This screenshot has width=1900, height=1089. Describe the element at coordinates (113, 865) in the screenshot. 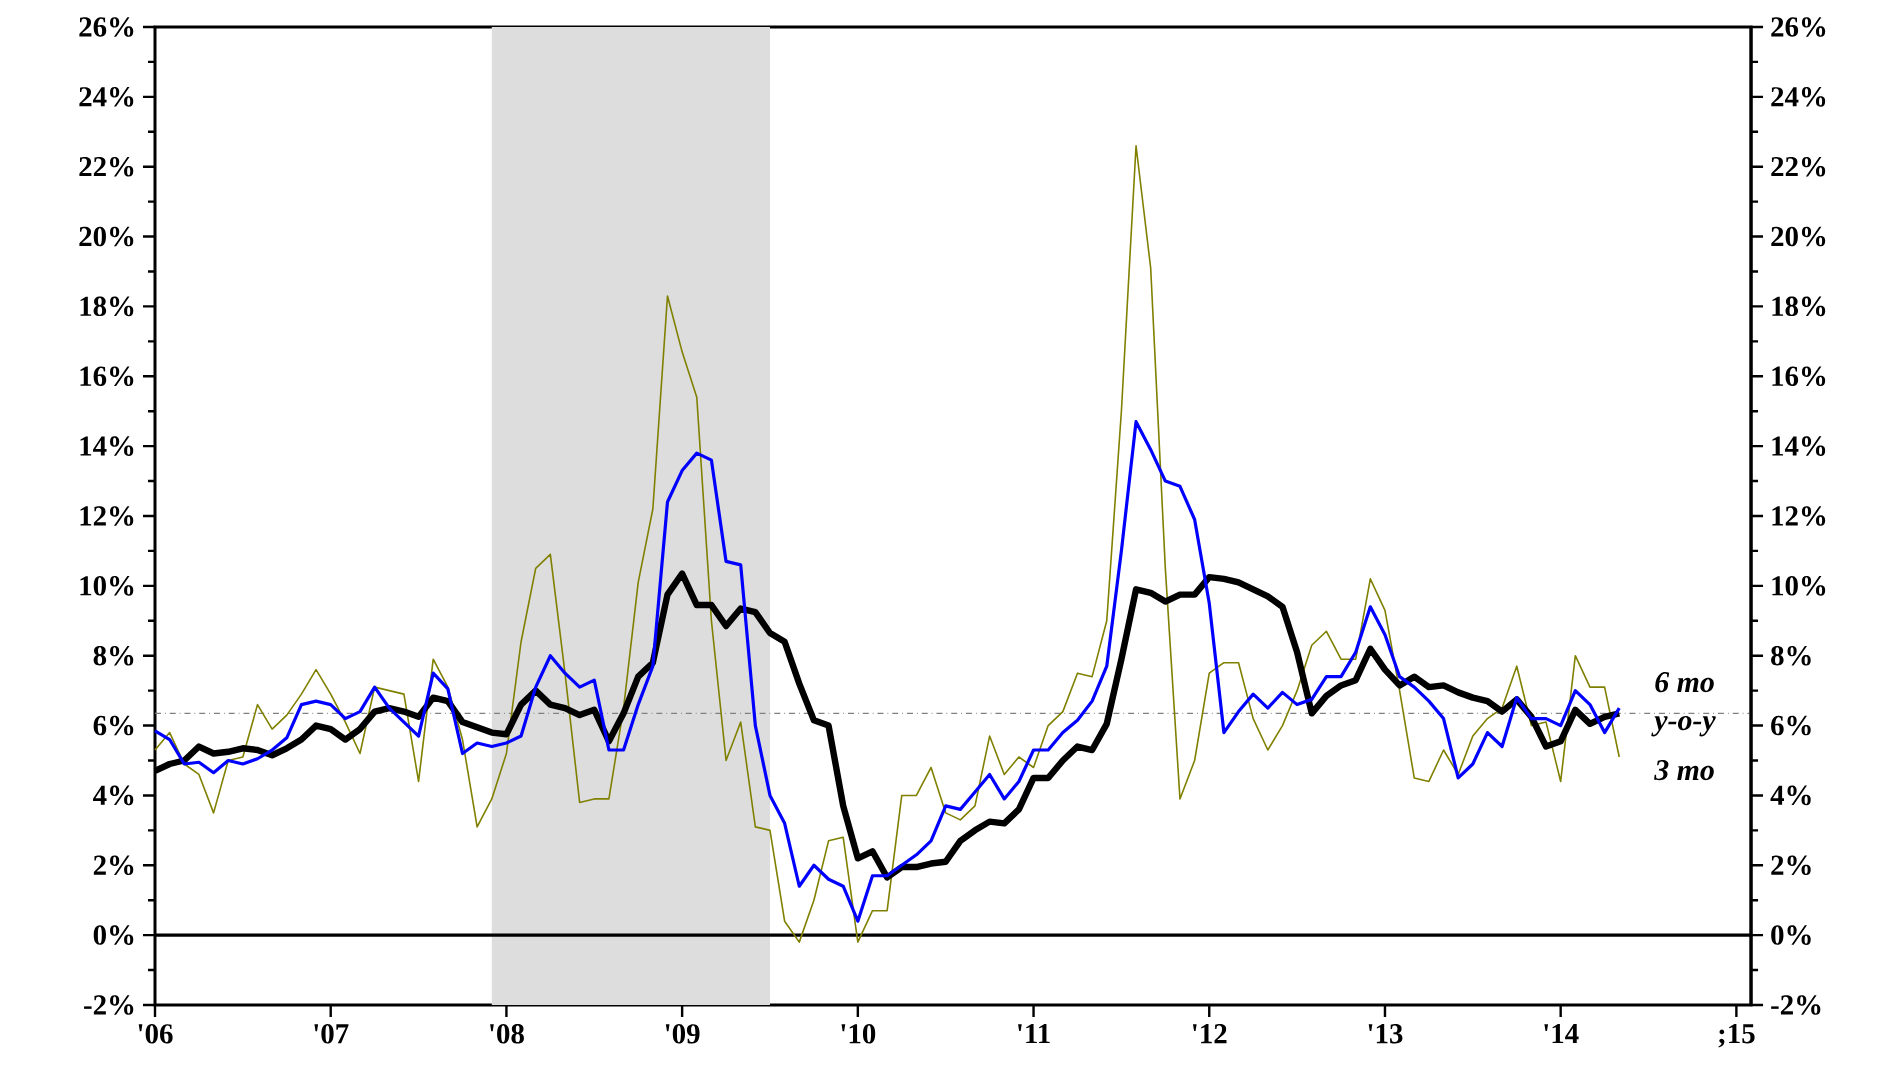

I see `y-tick-label: 2%` at that location.